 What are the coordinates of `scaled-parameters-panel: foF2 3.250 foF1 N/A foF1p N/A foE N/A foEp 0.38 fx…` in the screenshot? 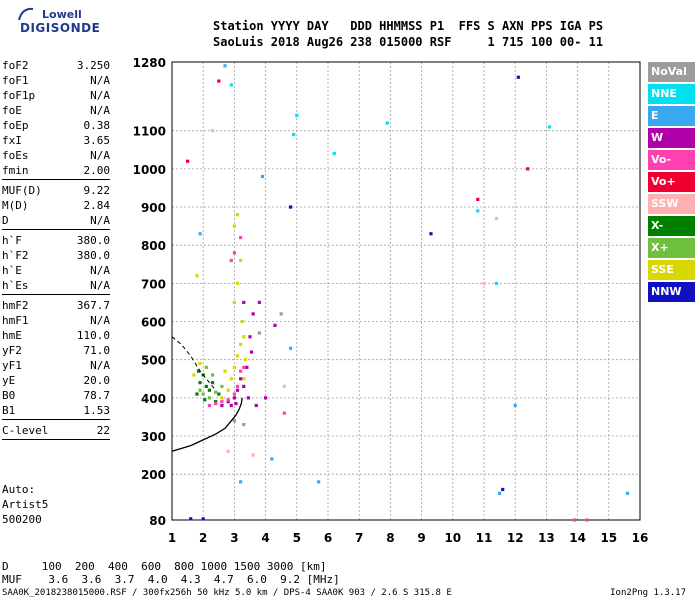 It's located at (56, 250).